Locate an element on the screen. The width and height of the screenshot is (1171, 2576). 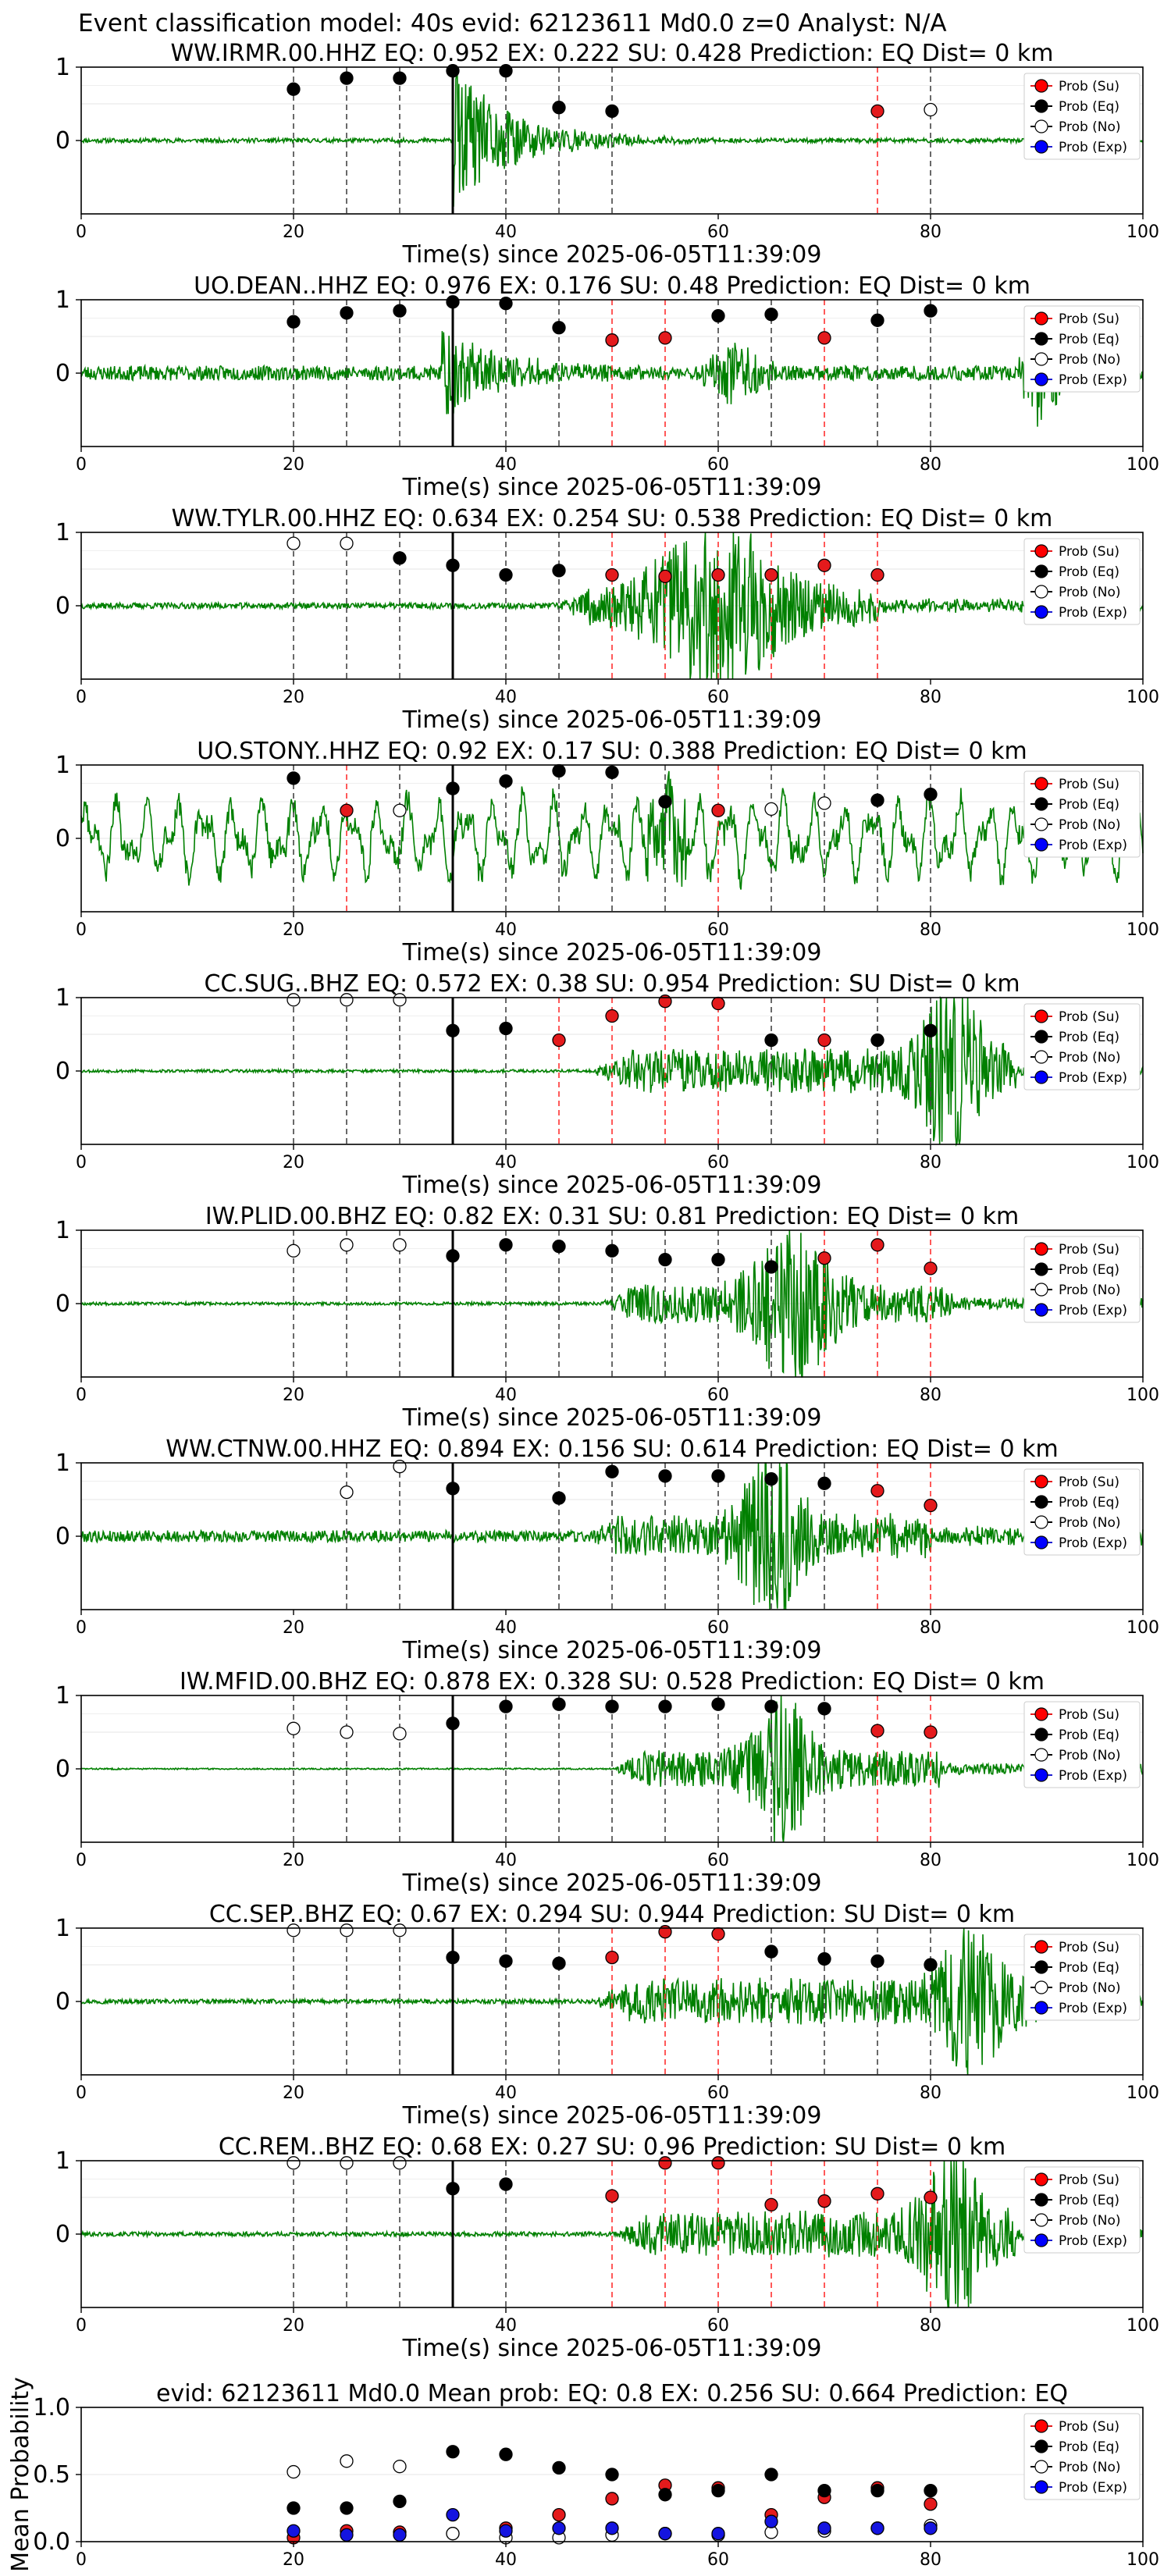
mean-marker-su is located at coordinates (612, 2499).